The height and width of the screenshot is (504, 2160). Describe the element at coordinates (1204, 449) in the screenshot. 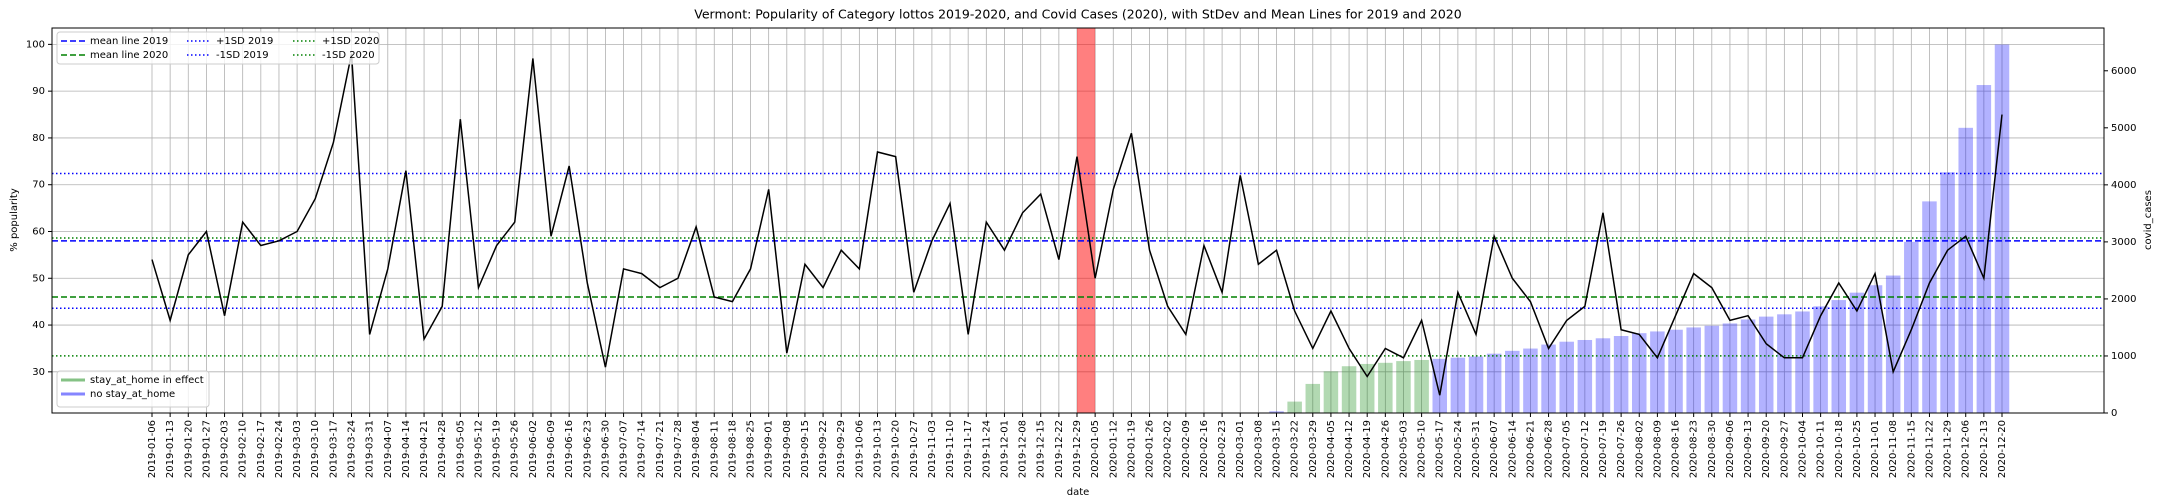

I see `x-tick-label: 2020-02-16` at that location.